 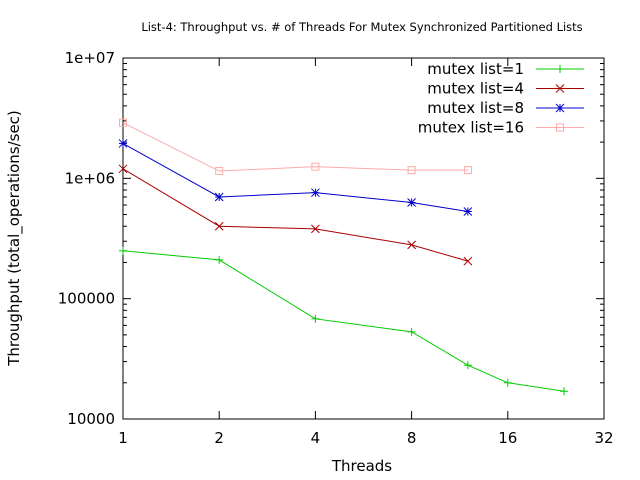 I want to click on legend-entry: mutex list=4, so click(x=505, y=89).